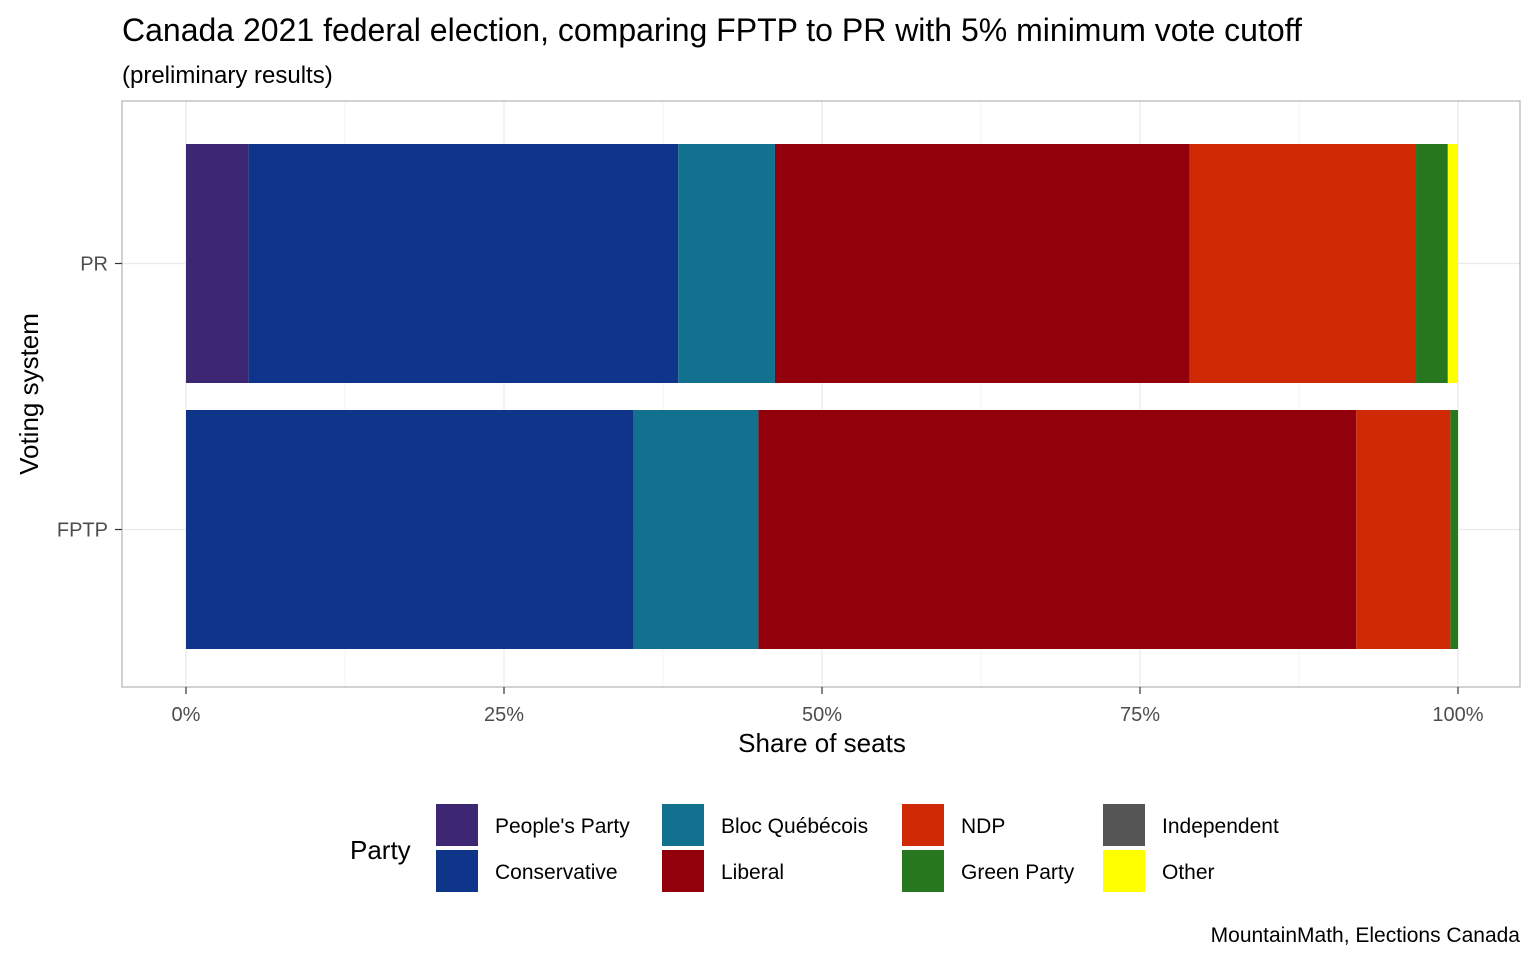 The height and width of the screenshot is (960, 1536). What do you see at coordinates (794, 826) in the screenshot?
I see `legend-label-bloc-qu-b-cois: Bloc Québécois` at bounding box center [794, 826].